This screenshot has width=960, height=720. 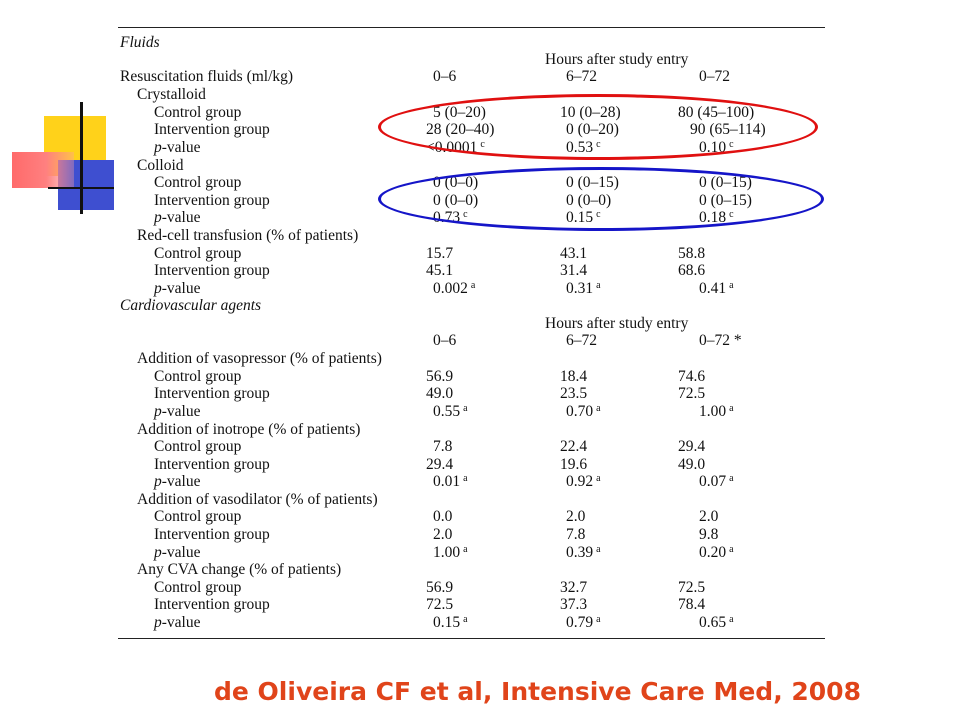 What do you see at coordinates (617, 323) in the screenshot?
I see `cardio-hours-header: Hours after study entry` at bounding box center [617, 323].